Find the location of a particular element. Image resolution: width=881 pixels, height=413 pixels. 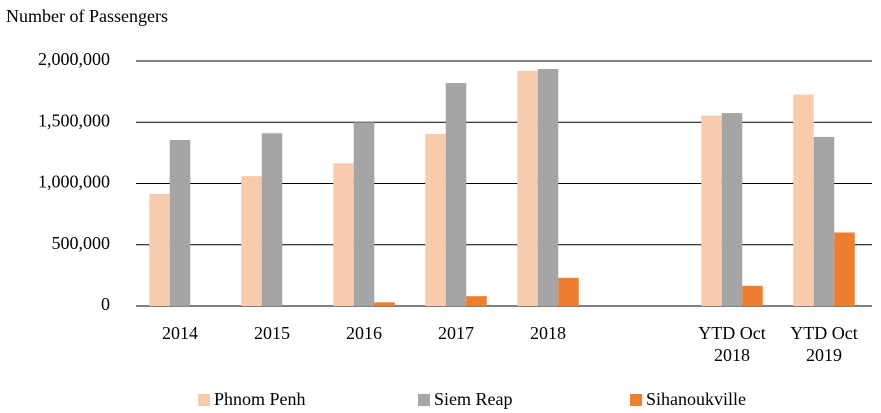

legend-label: Siem Reap is located at coordinates (473, 399).